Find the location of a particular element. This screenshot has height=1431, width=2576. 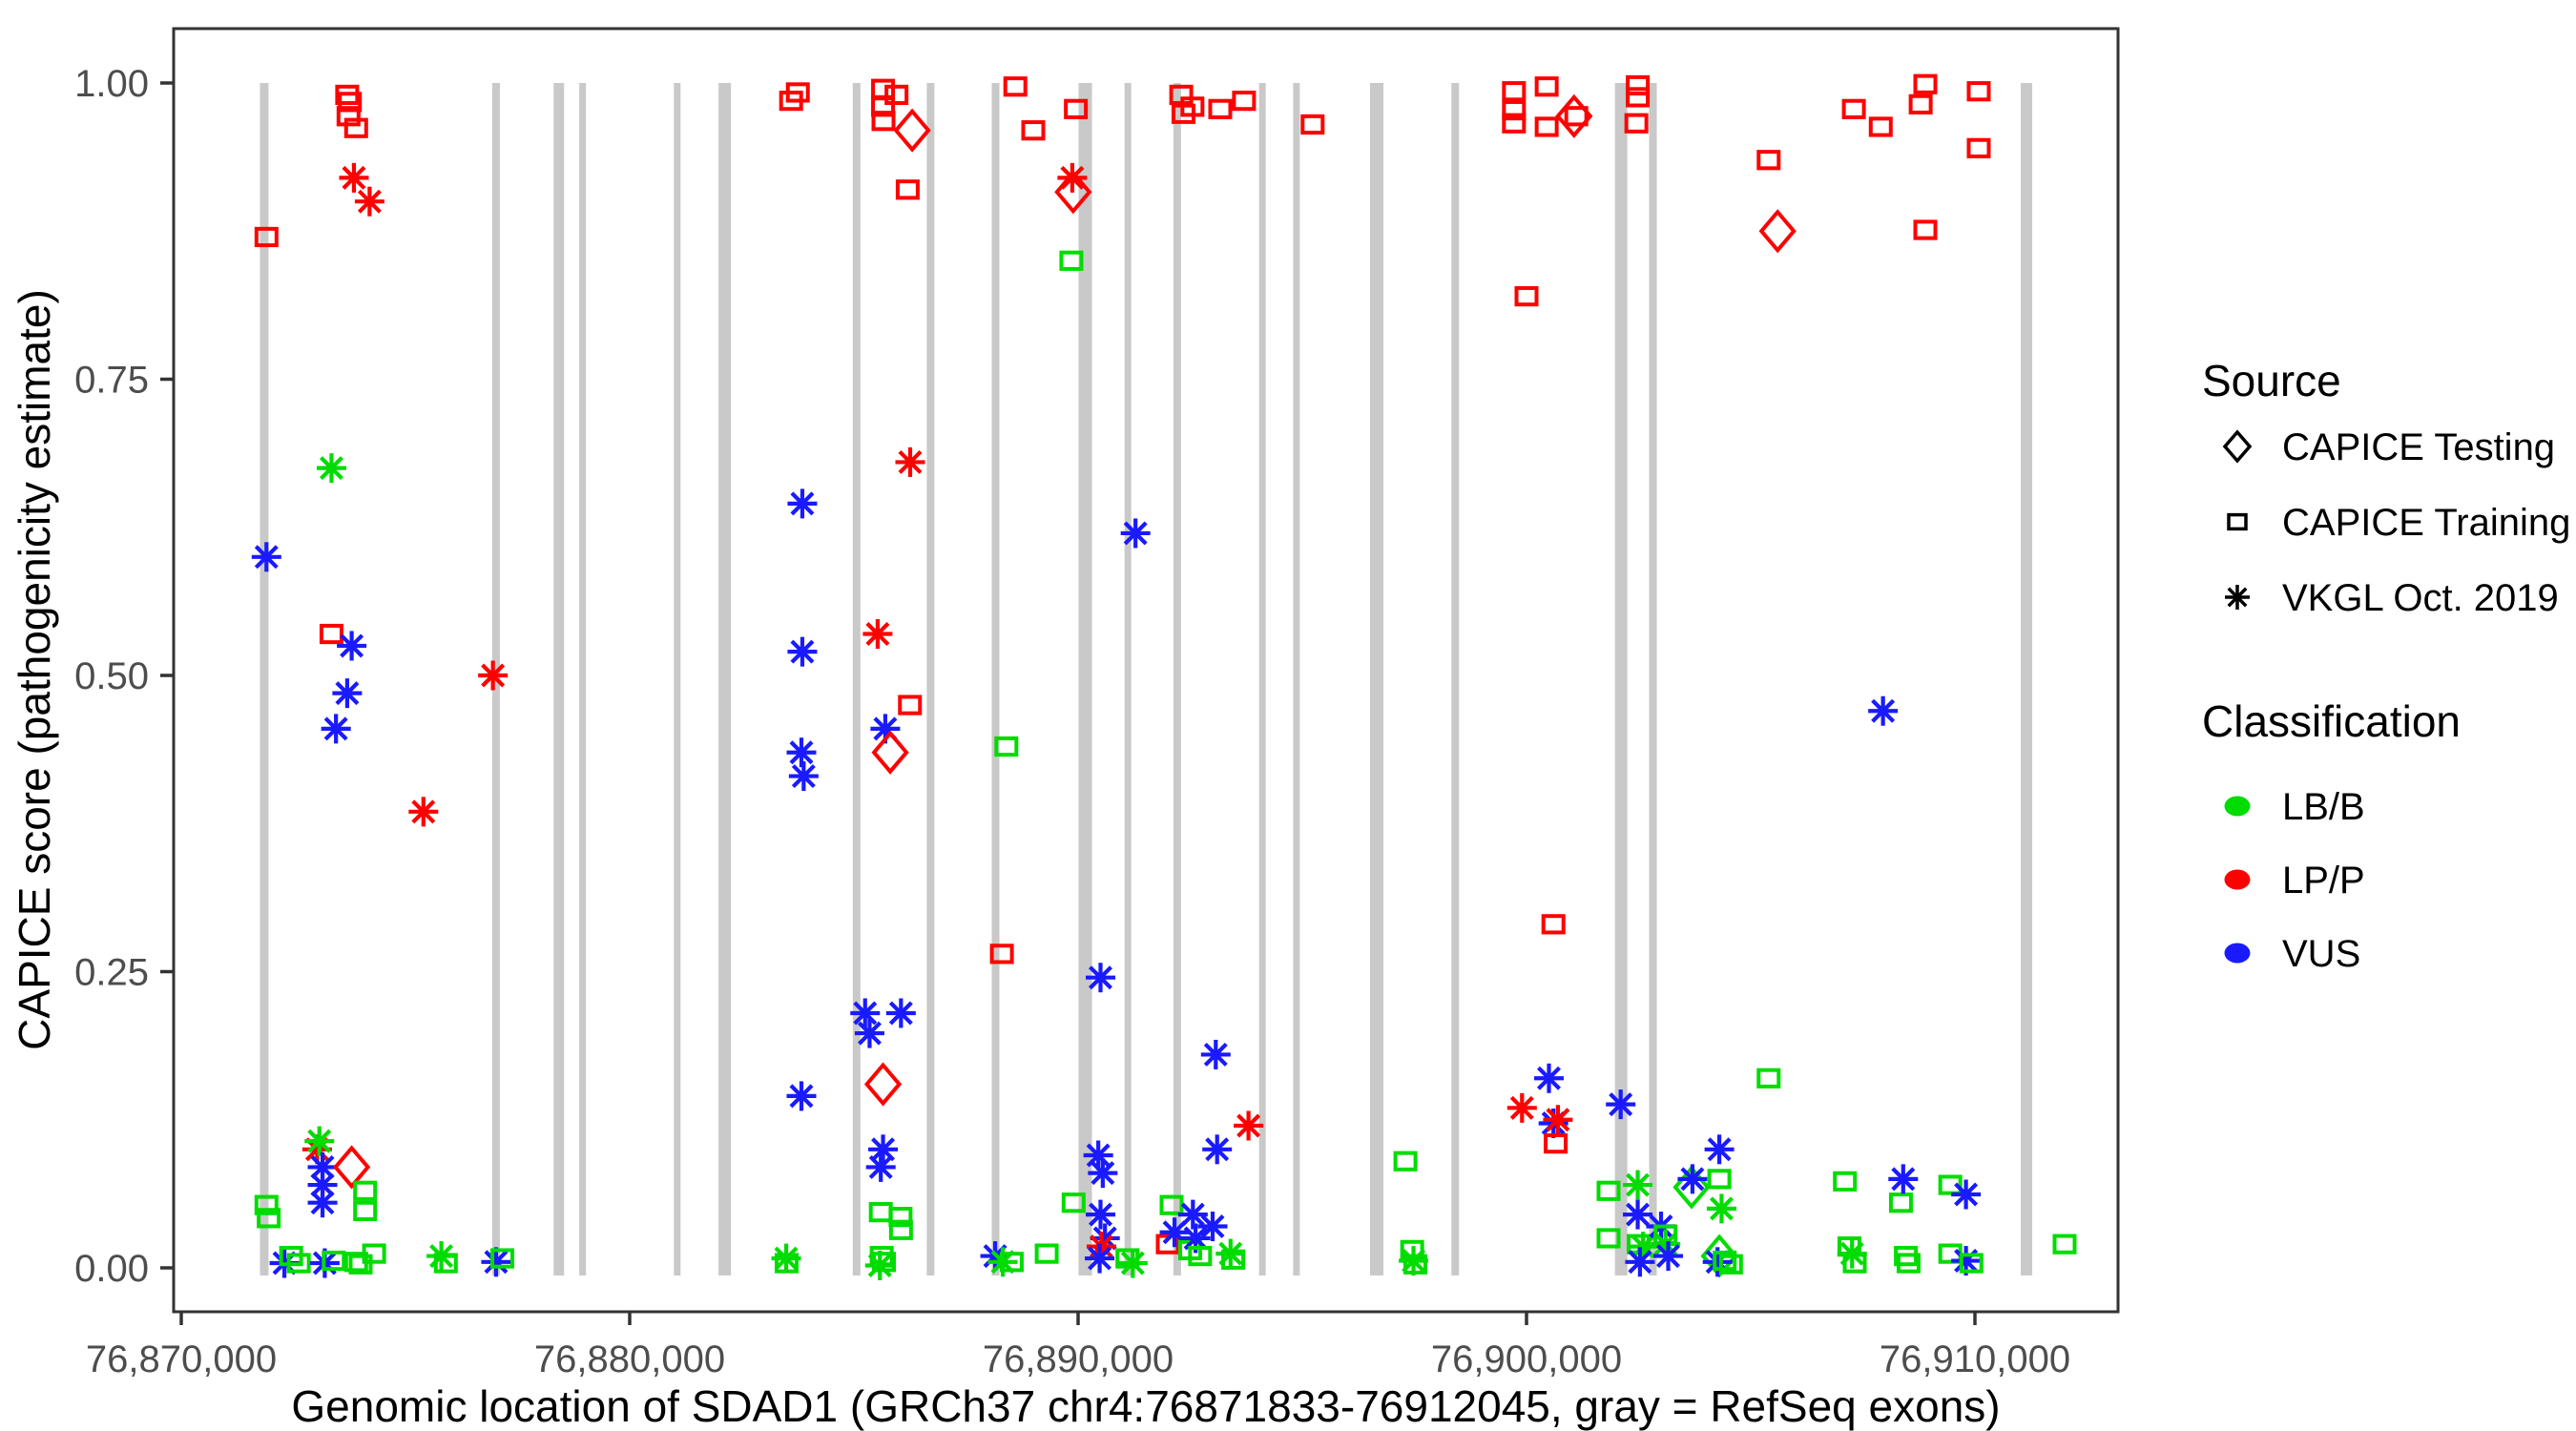

legend-dot-icon is located at coordinates (2237, 879).